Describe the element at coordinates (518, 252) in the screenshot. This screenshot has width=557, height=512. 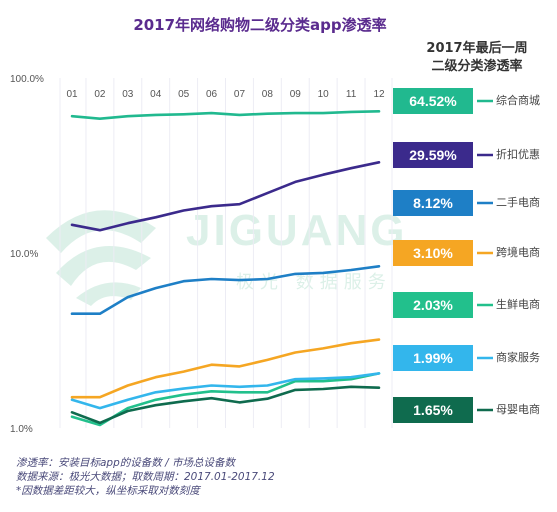
I see `legend-label-4: 跨境电商` at that location.